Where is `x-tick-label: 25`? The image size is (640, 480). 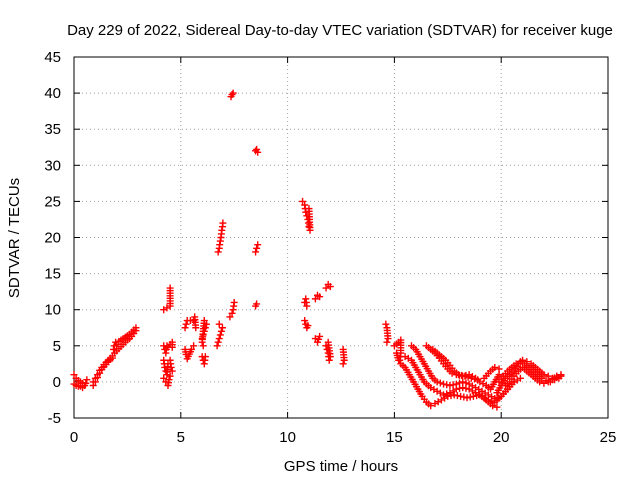 x-tick-label: 25 is located at coordinates (608, 437).